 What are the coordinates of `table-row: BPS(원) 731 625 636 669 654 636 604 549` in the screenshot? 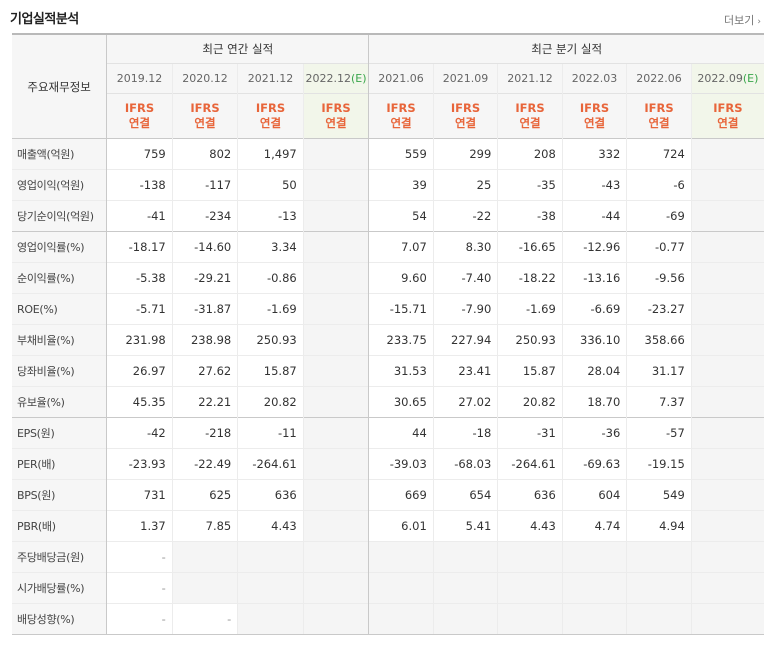 It's located at (388, 495).